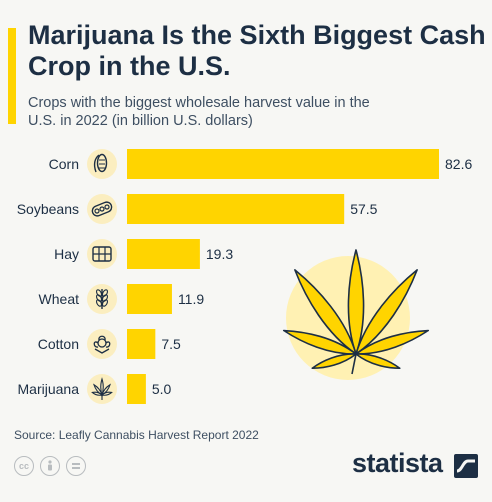 This screenshot has height=502, width=492. What do you see at coordinates (24, 466) in the screenshot?
I see `creative-commons-icon: cc` at bounding box center [24, 466].